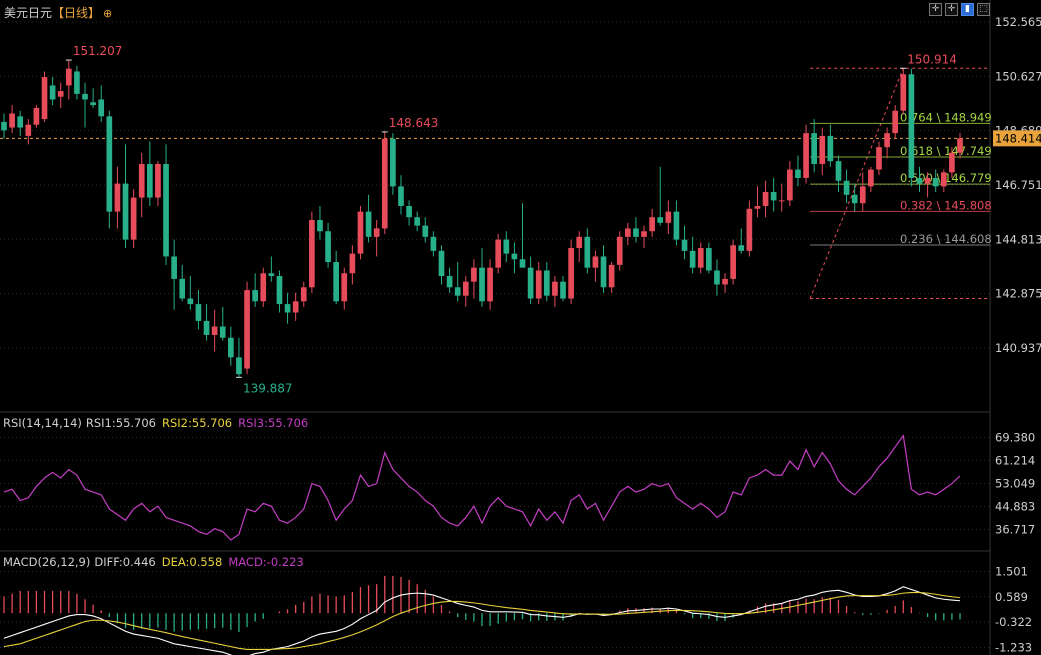  Describe the element at coordinates (266, 562) in the screenshot. I see `macd-value: MACD:-0.223` at that location.